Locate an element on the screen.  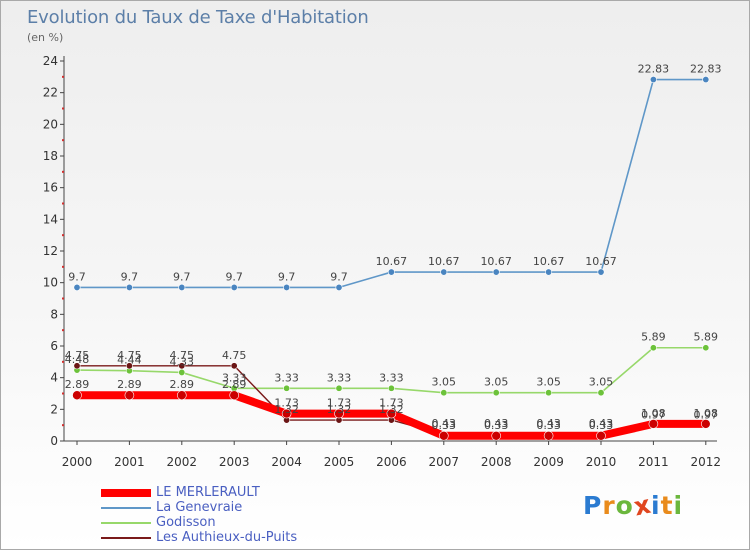
proxiti-logo: Proxiti is located at coordinates (633, 506).